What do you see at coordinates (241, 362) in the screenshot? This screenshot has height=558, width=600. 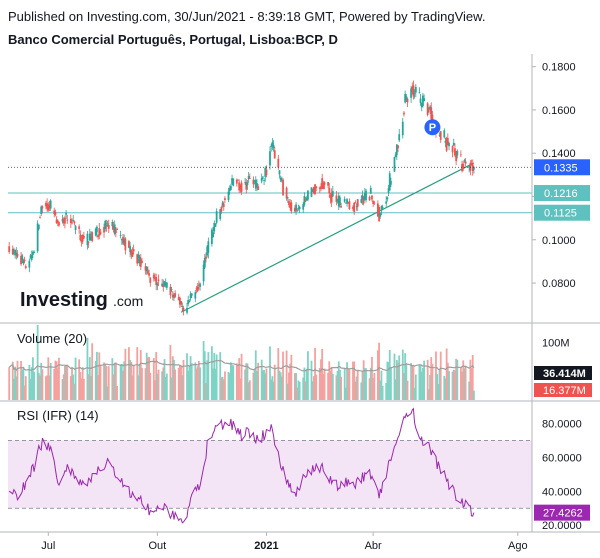 I see `volume-pane` at bounding box center [241, 362].